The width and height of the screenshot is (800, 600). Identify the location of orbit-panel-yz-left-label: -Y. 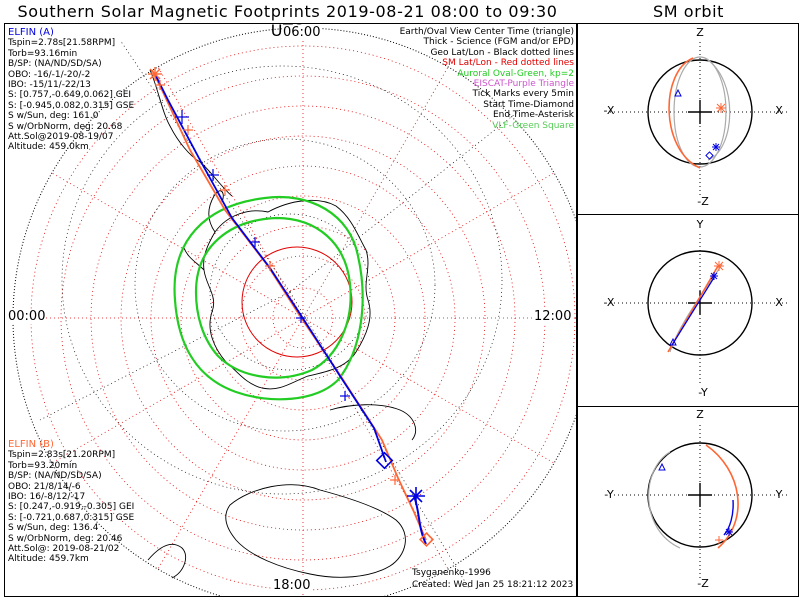
(609, 494).